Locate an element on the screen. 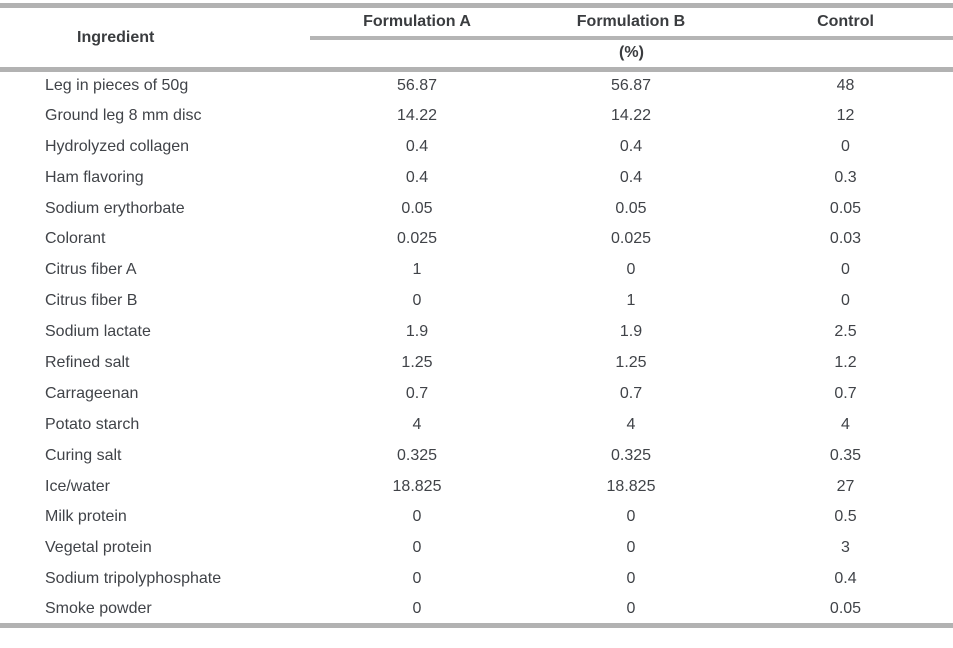  formulation-b-value-cell: 4 is located at coordinates (631, 424).